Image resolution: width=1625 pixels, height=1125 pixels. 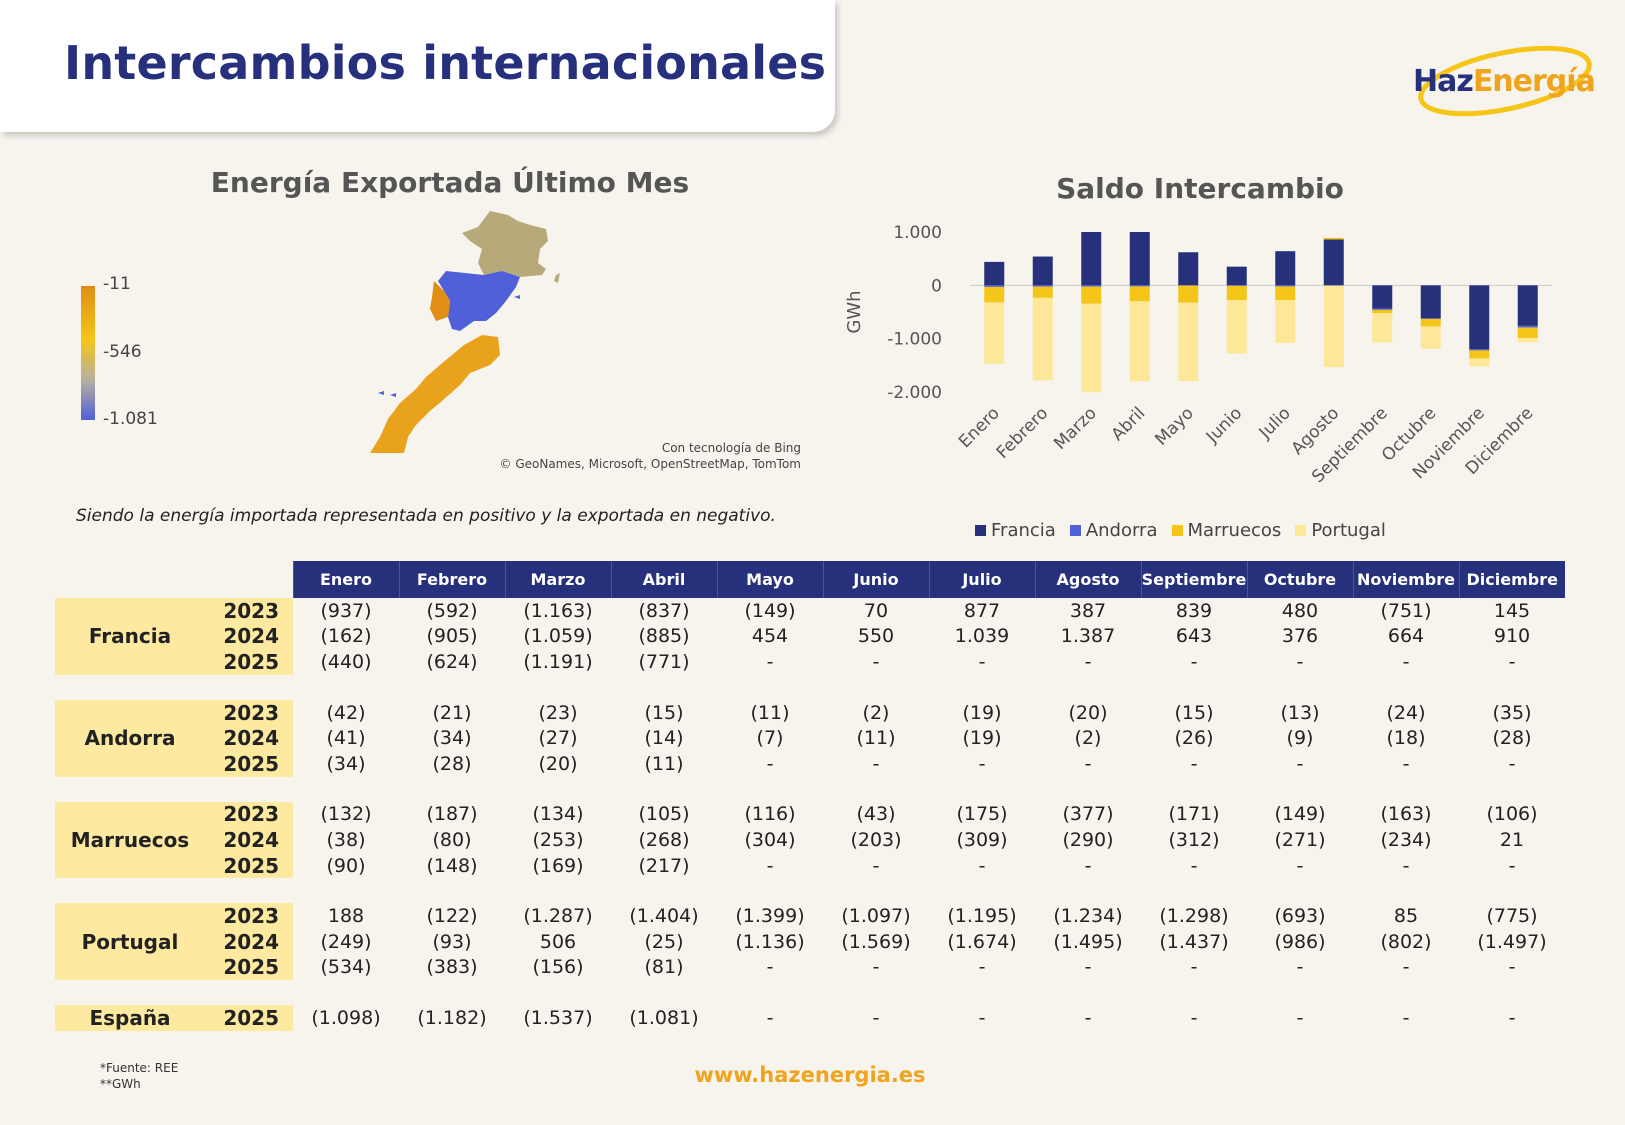 I want to click on page-title: Intercambios internacionales, so click(x=445, y=63).